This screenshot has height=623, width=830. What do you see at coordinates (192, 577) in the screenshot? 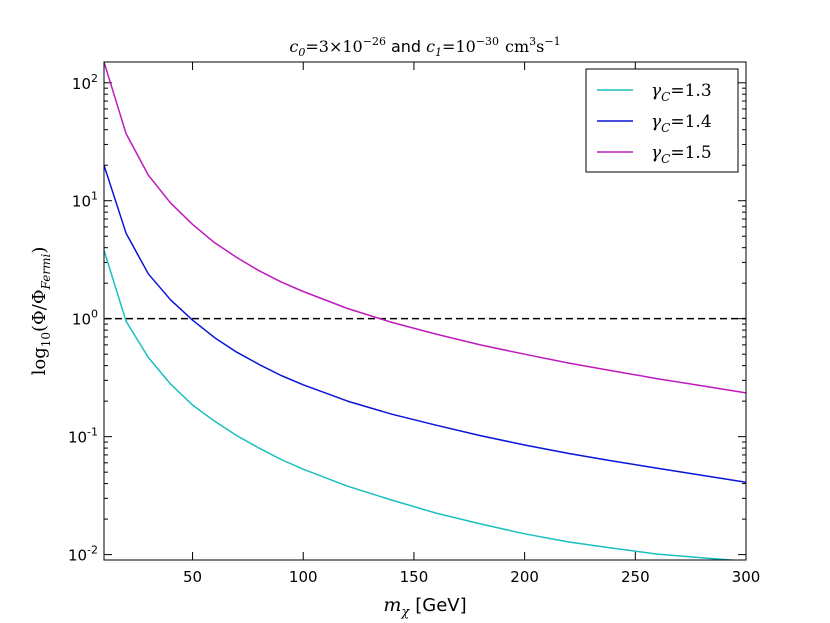
I see `x-tick-label: 50` at bounding box center [192, 577].